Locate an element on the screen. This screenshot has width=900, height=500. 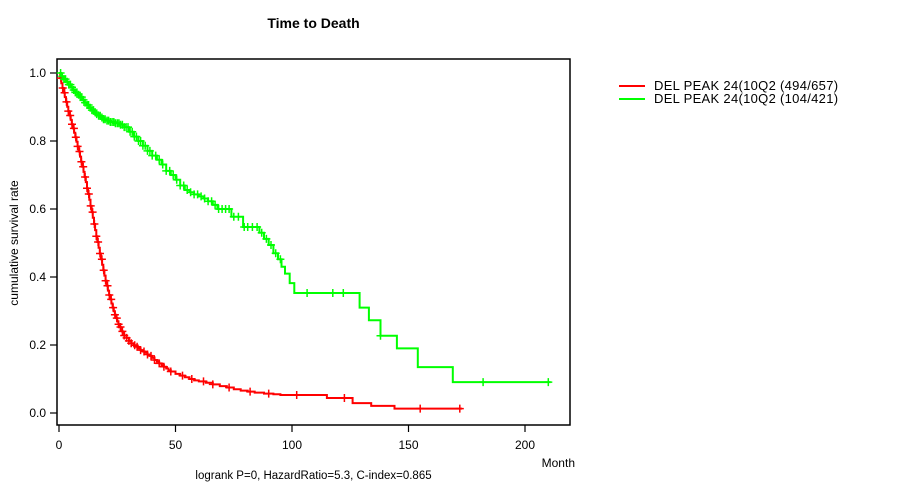
y-tick-label: 0.4 is located at coordinates (37, 277).